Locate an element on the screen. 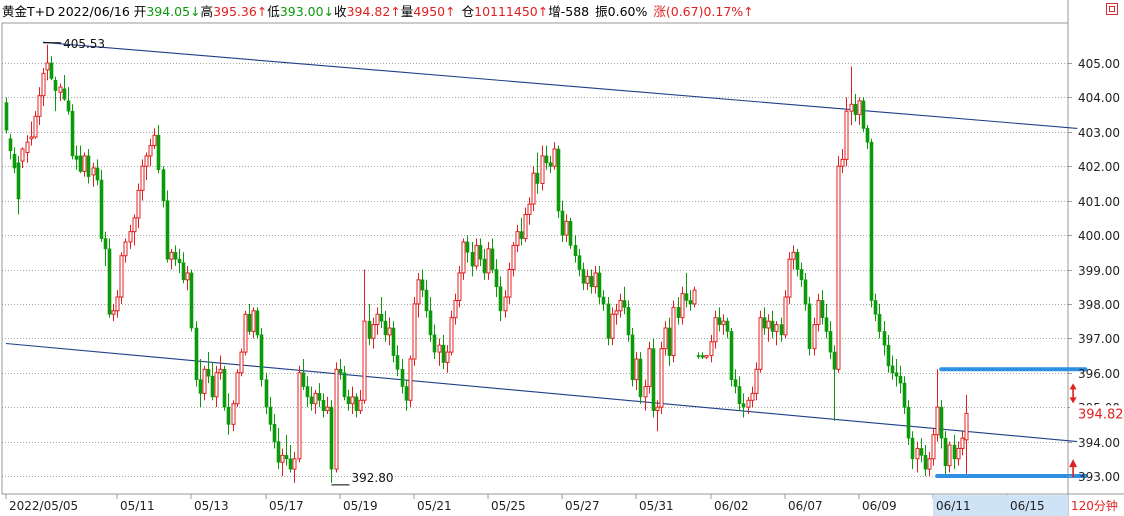  x-tick-label: 06/07 is located at coordinates (805, 506).